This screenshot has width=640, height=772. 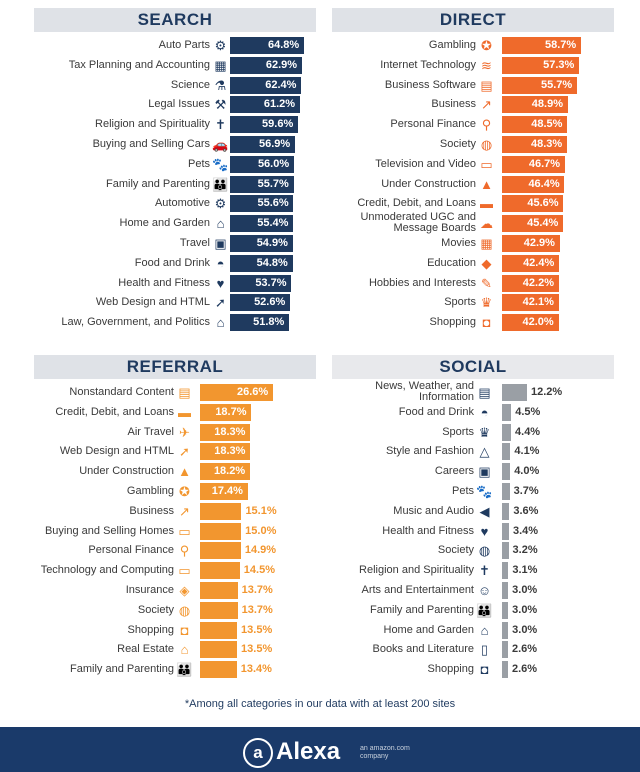 I want to click on value-label: 51.8%, so click(x=269, y=322).